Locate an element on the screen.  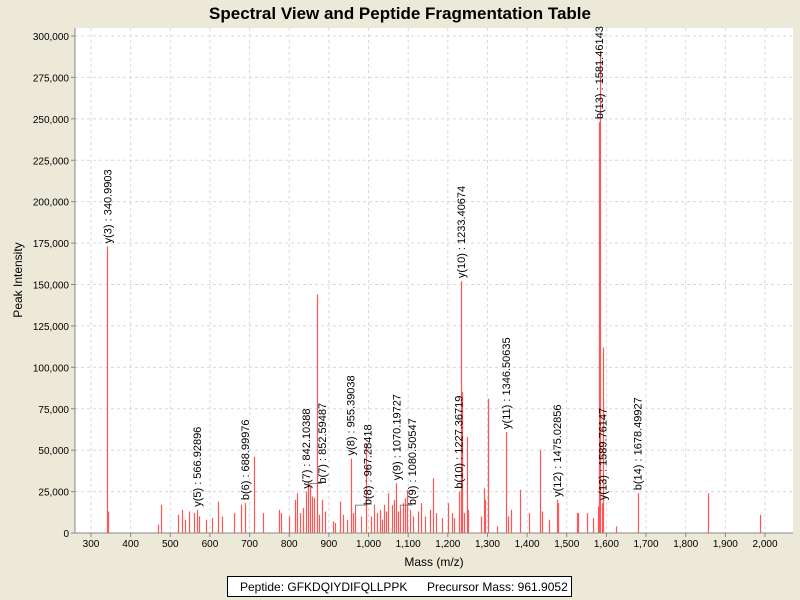
peak-annotation: y(7) : 842.10388 is located at coordinates (307, 448).